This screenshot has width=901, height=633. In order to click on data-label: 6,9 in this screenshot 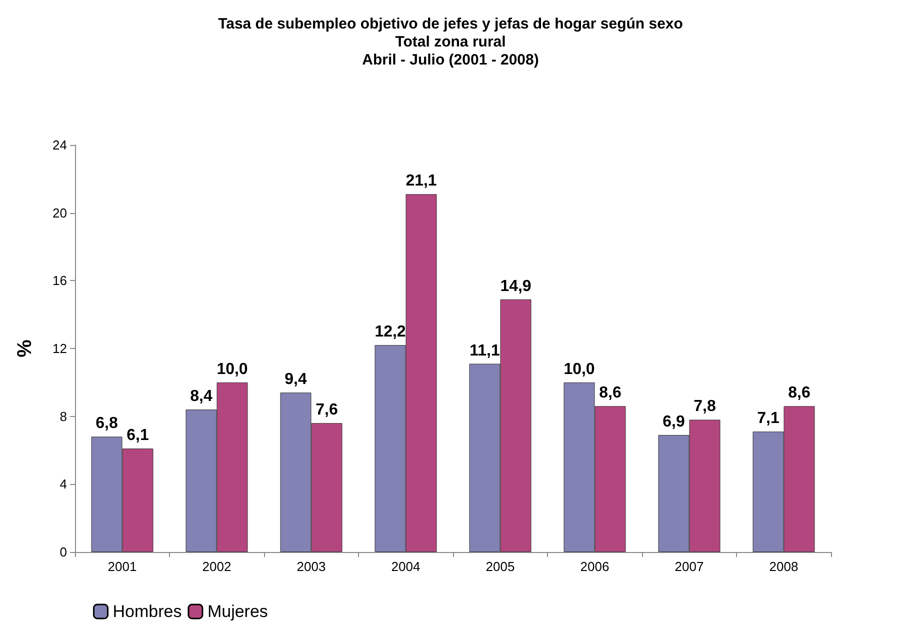, I will do `click(673, 421)`.